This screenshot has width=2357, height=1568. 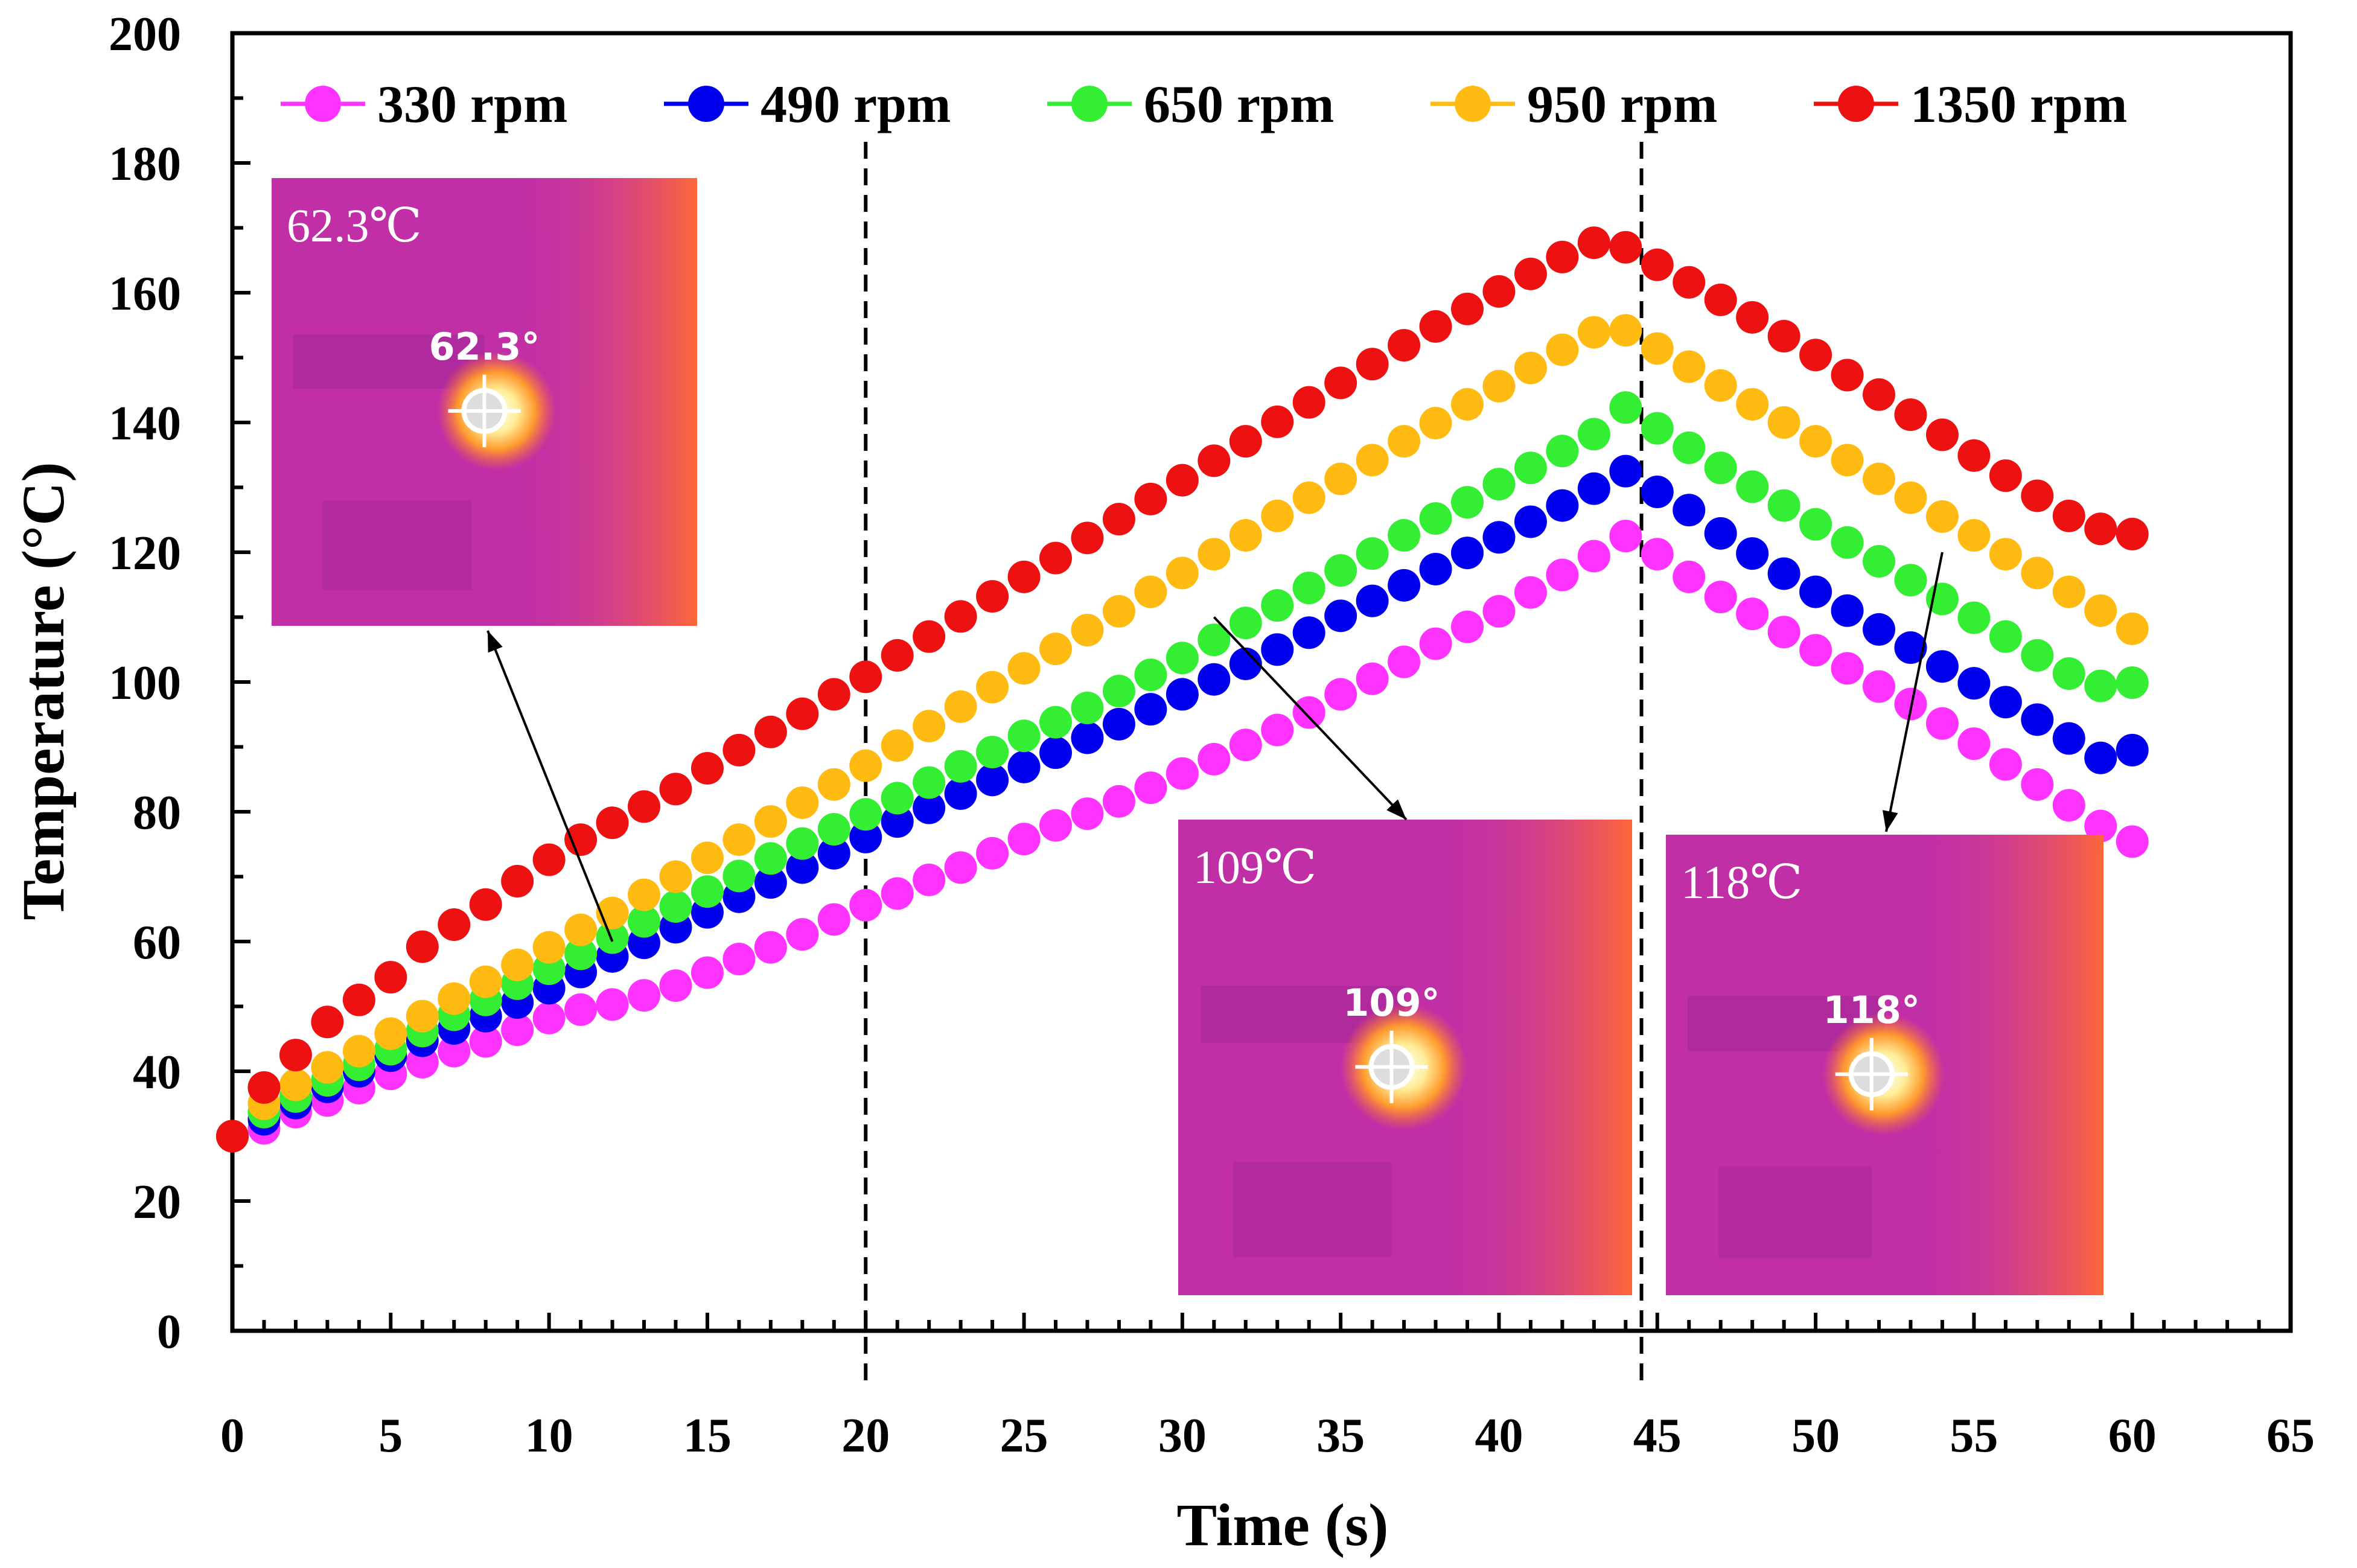 I want to click on x-tick-label: 45, so click(x=1658, y=1435).